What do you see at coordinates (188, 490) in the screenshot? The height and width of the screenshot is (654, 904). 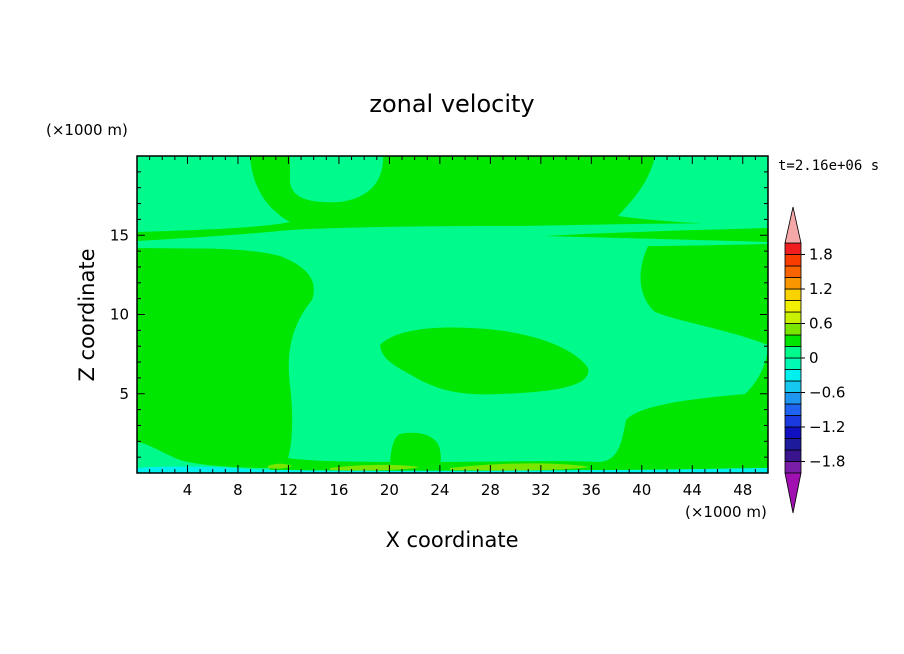 I see `x-tick-label: 4` at bounding box center [188, 490].